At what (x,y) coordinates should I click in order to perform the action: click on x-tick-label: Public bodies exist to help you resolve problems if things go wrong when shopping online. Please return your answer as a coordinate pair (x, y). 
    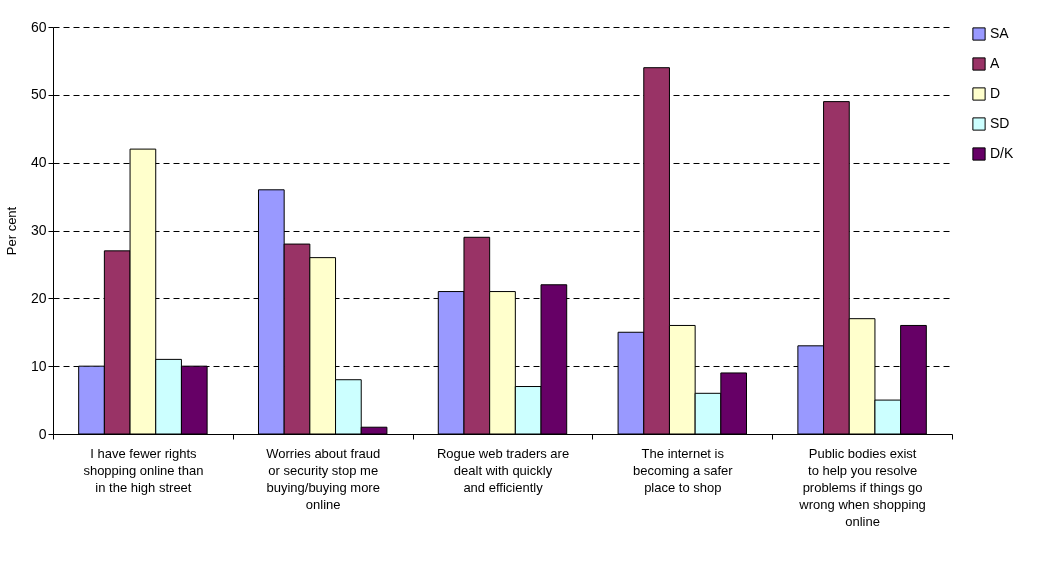
    Looking at the image, I should click on (862, 487).